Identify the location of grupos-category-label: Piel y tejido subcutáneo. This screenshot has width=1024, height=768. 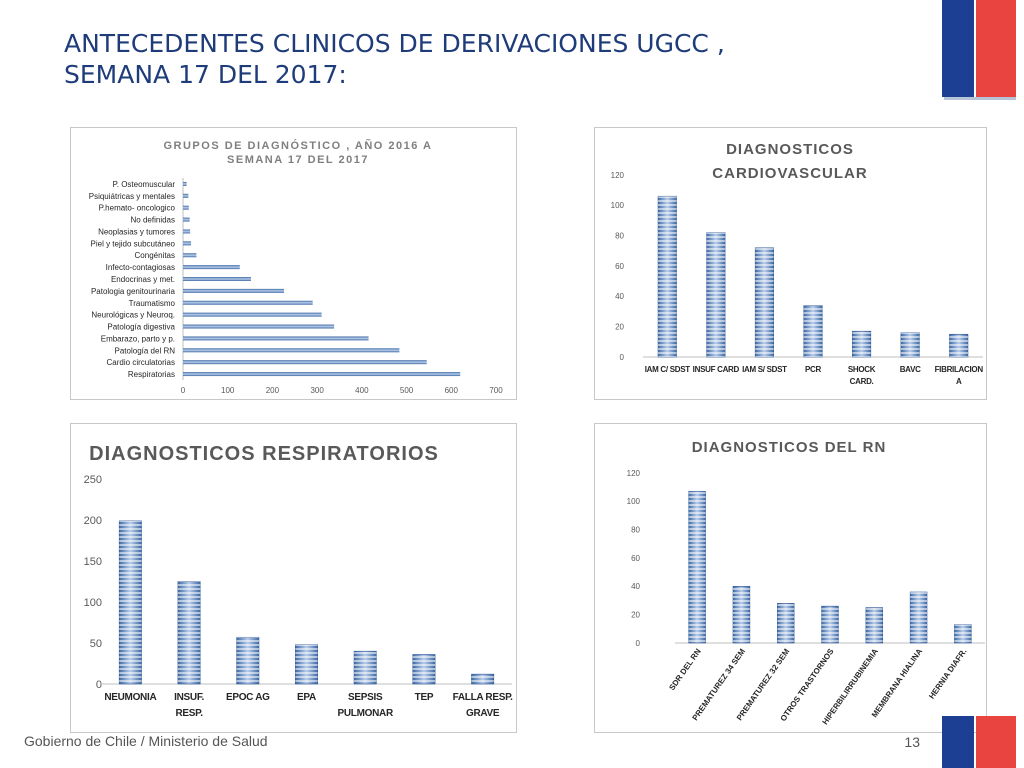
(133, 243).